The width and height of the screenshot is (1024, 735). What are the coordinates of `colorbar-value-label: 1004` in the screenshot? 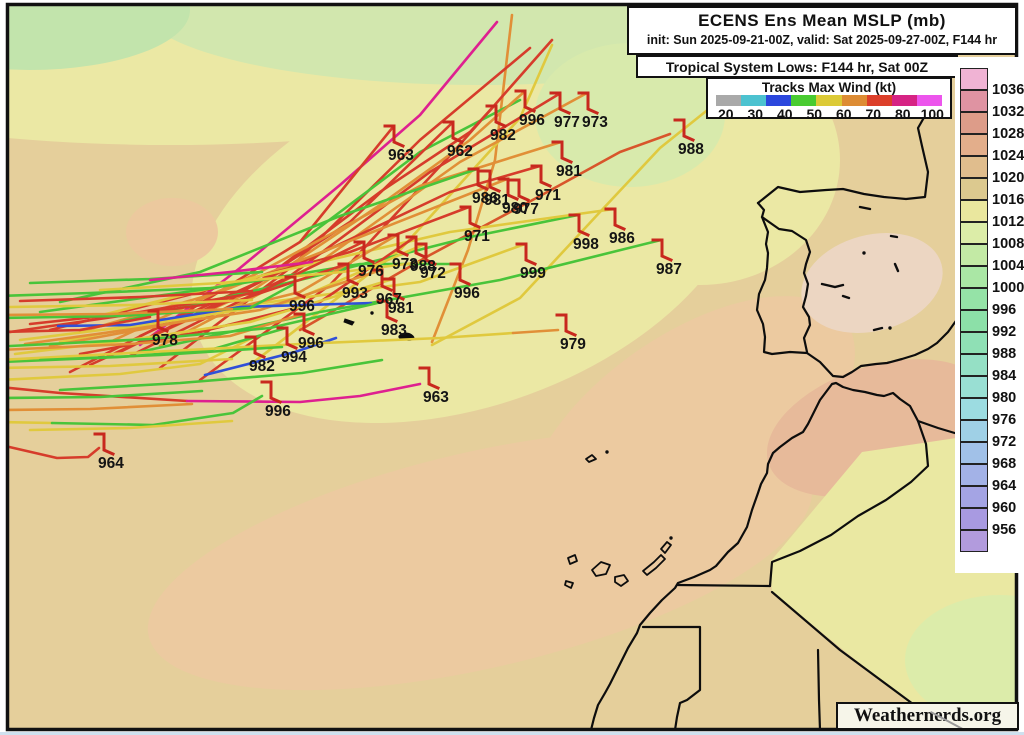 It's located at (1008, 266).